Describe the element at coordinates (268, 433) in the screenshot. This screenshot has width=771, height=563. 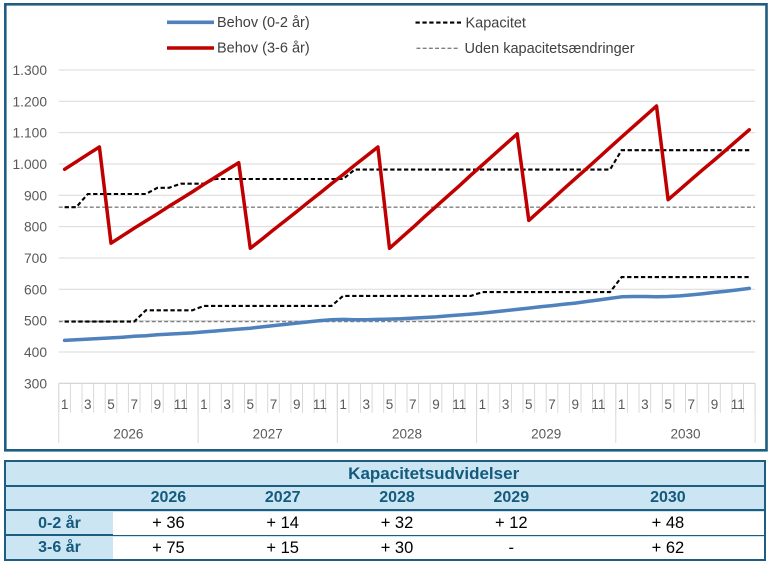
I see `svg-text: 2027` at that location.